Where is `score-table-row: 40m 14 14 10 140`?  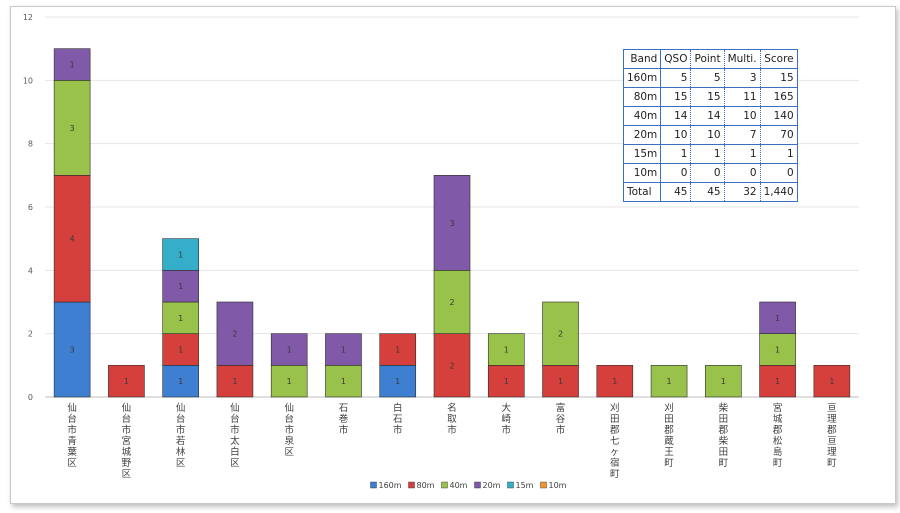
score-table-row: 40m 14 14 10 140 is located at coordinates (710, 116).